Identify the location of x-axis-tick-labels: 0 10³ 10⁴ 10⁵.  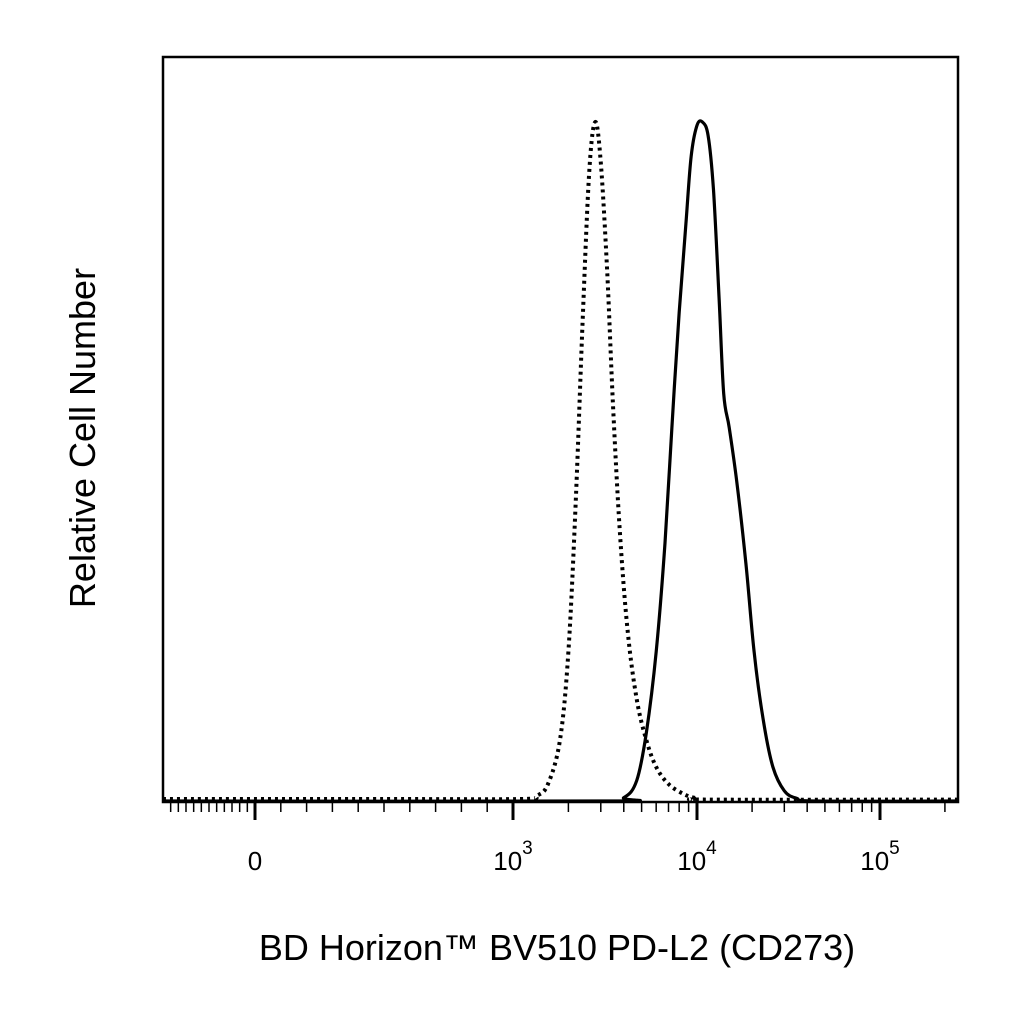
(574, 857).